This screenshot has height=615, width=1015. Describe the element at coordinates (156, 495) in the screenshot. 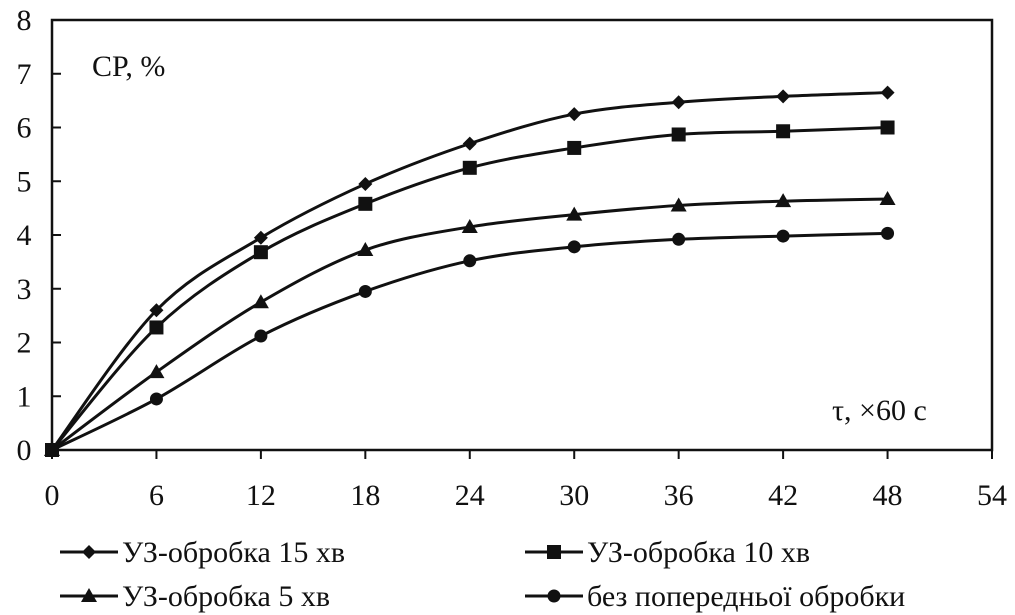

I see `x-tick-label: 6` at that location.